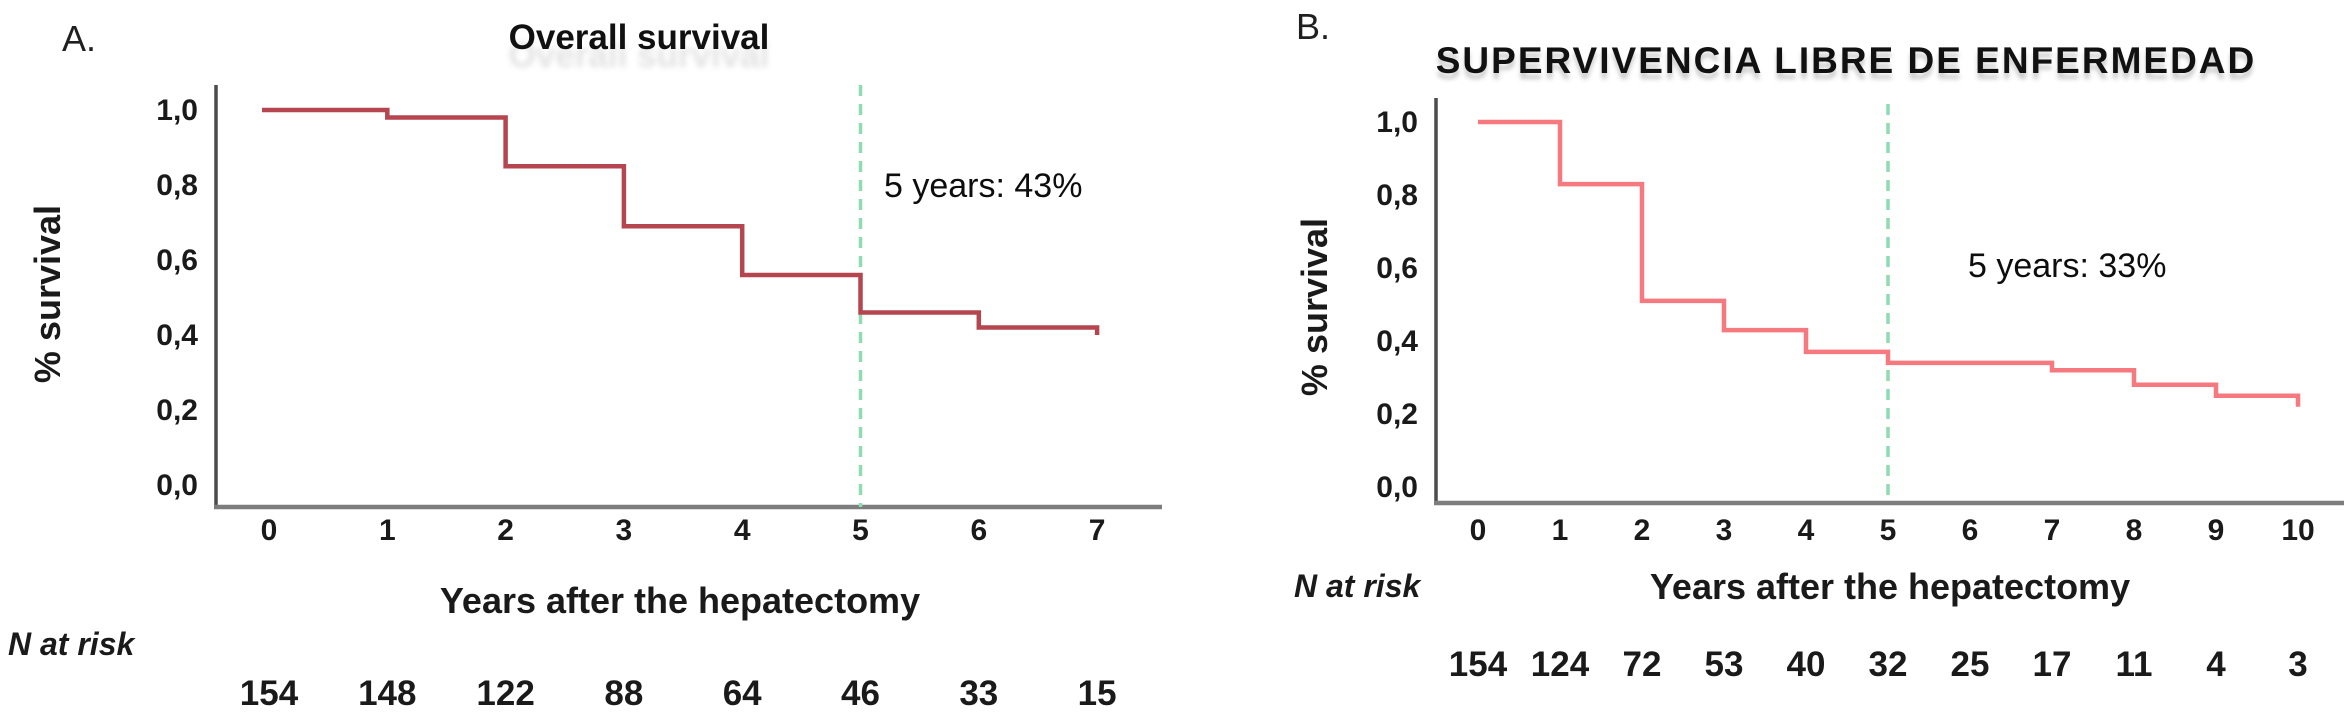 Image resolution: width=2350 pixels, height=712 pixels. Describe the element at coordinates (1397, 414) in the screenshot. I see `panel-b-y-tick-label: 0,2` at that location.